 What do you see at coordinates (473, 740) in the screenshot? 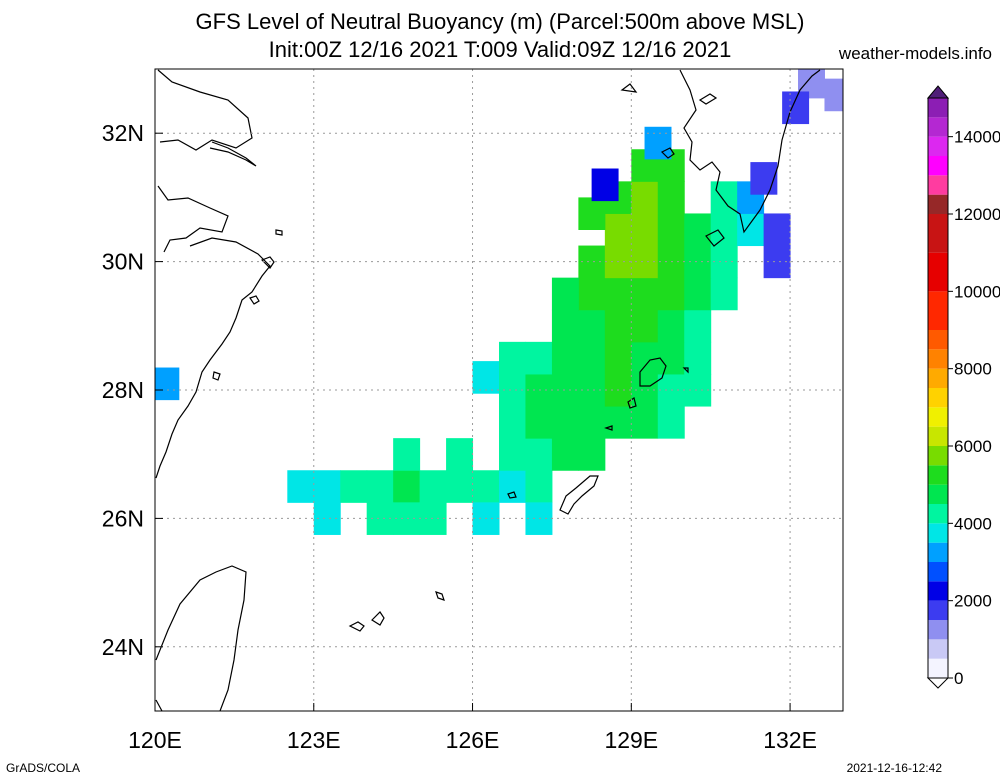
I see `lon-tick-label: 126E` at bounding box center [473, 740].